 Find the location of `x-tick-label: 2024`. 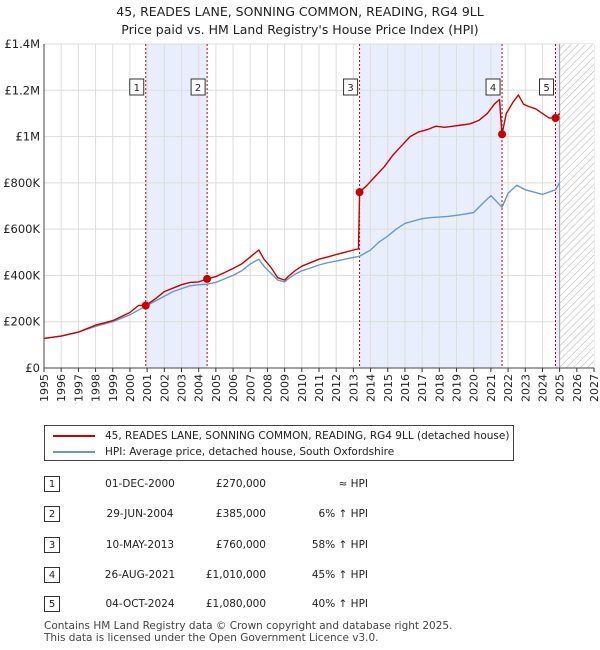

x-tick-label: 2024 is located at coordinates (542, 388).